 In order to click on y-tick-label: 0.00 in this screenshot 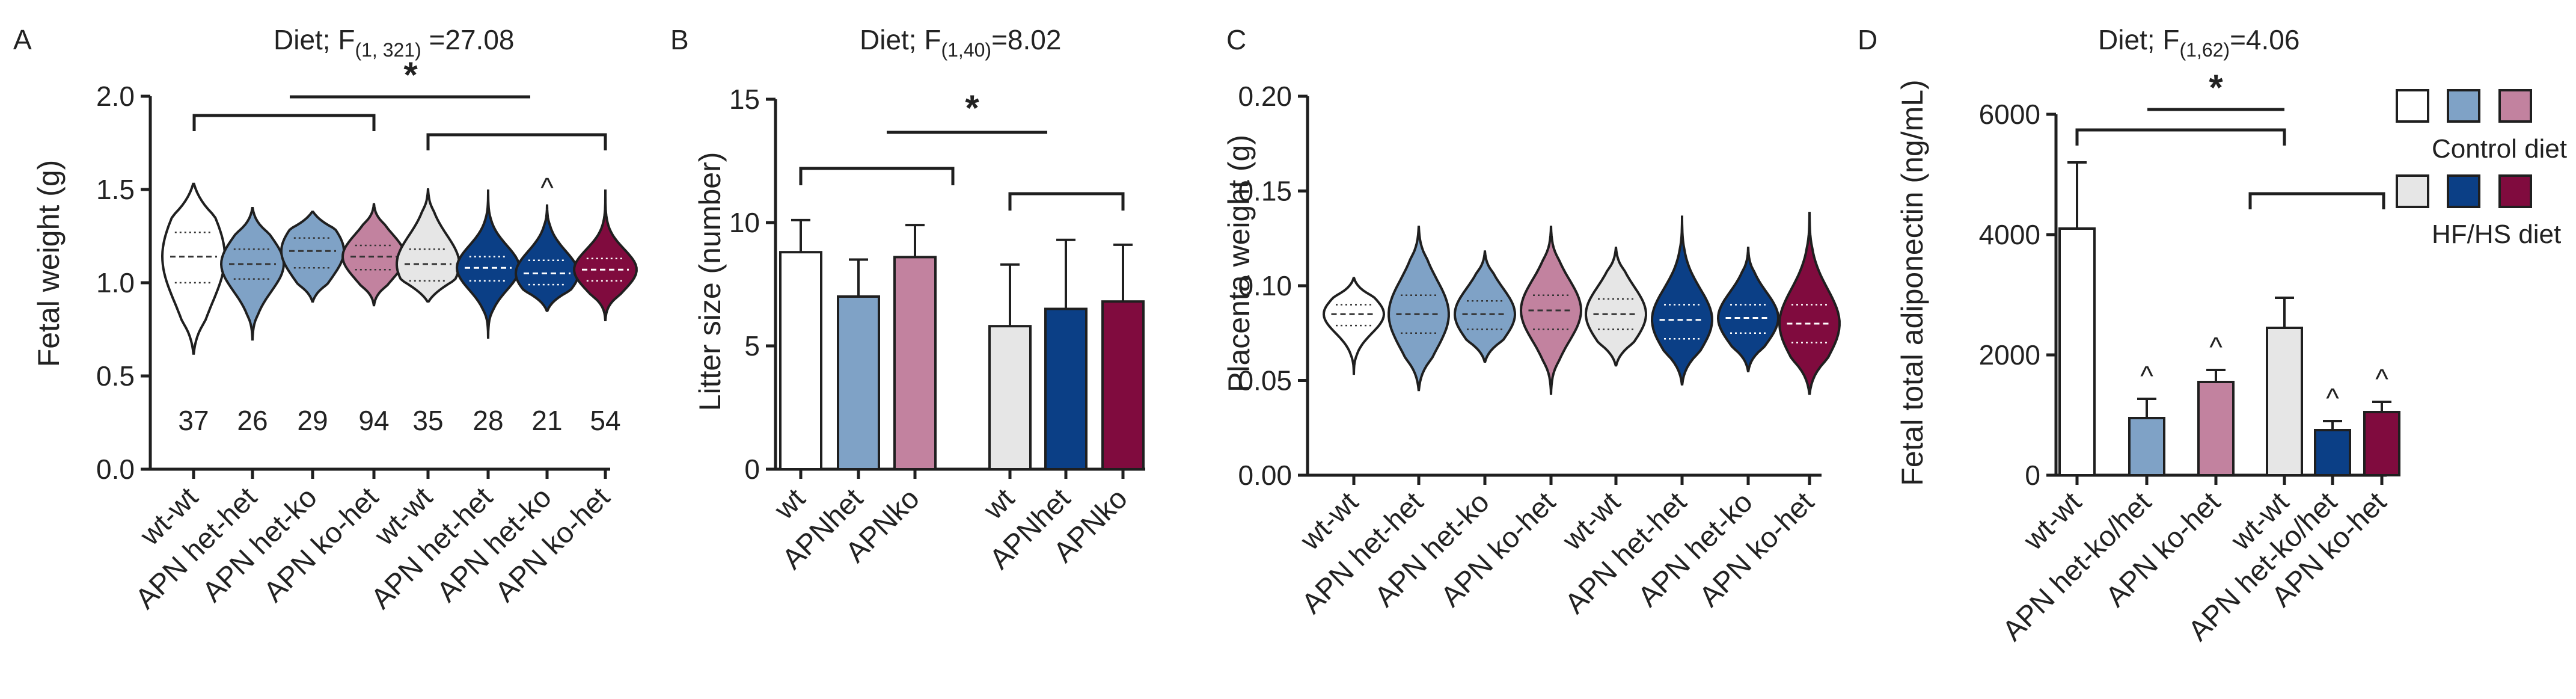, I will do `click(1265, 475)`.